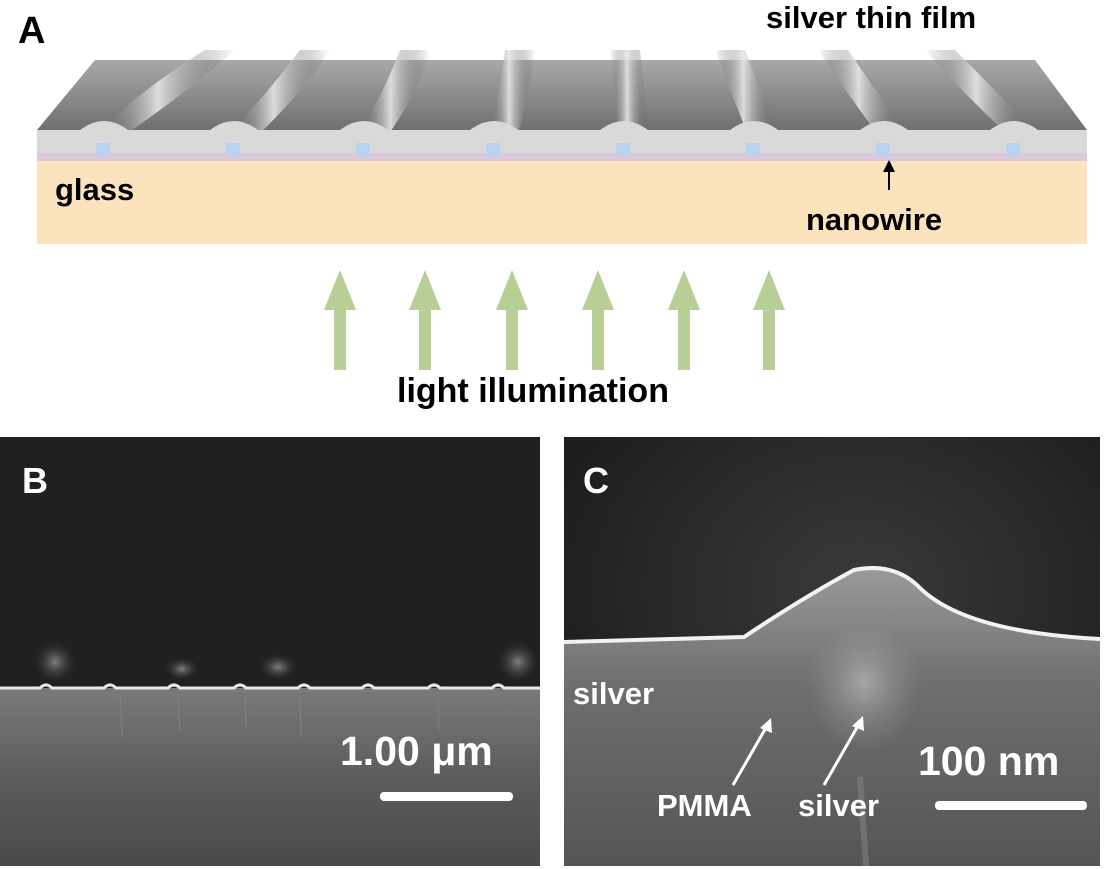  What do you see at coordinates (558, 149) in the screenshot?
I see `nanowire-cross-sections` at bounding box center [558, 149].